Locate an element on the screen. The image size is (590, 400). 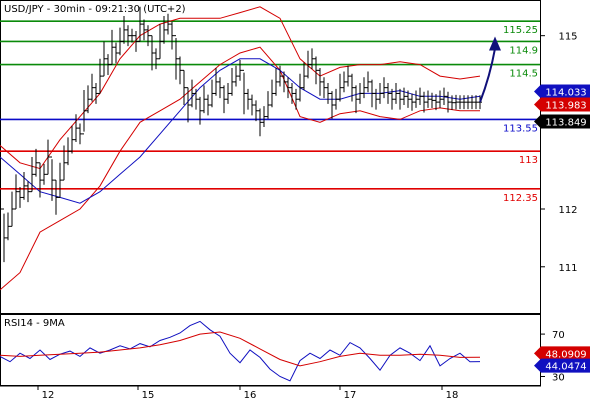
rsi-ma-line is located at coordinates (240, 349).